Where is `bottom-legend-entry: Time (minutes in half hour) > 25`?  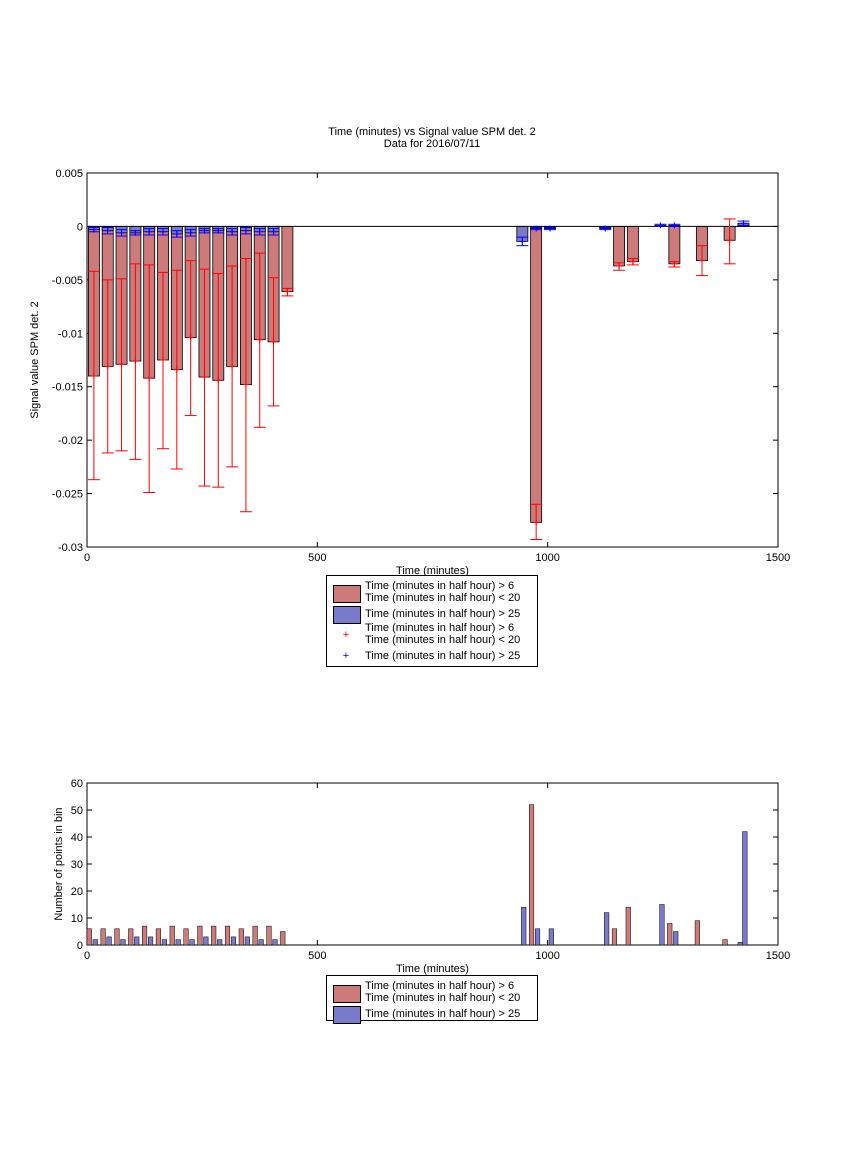 bottom-legend-entry: Time (minutes in half hour) > 25 is located at coordinates (432, 1015).